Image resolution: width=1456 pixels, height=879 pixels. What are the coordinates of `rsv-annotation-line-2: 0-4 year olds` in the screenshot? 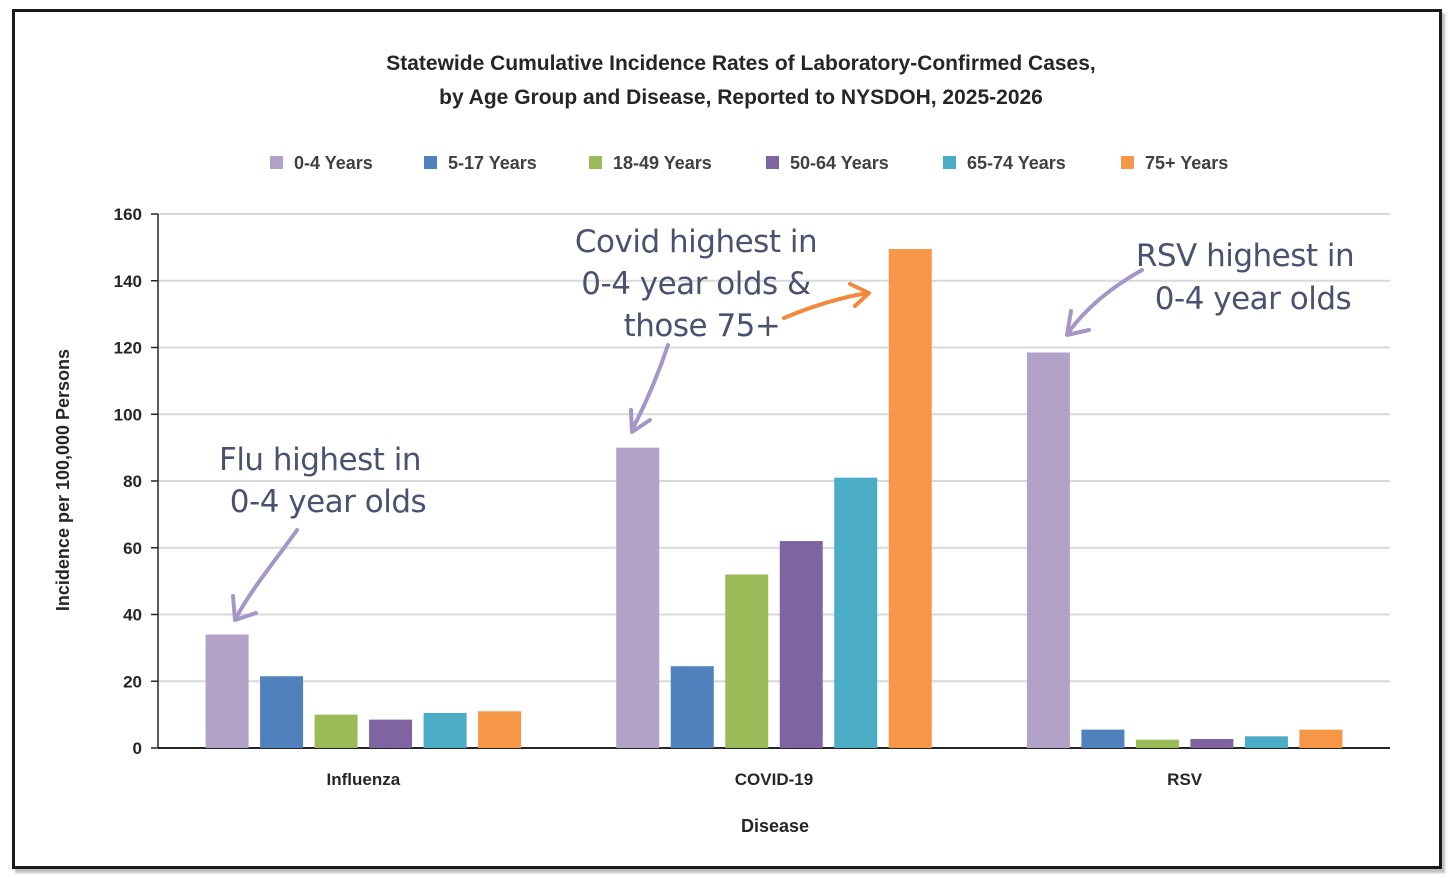 It's located at (1253, 299).